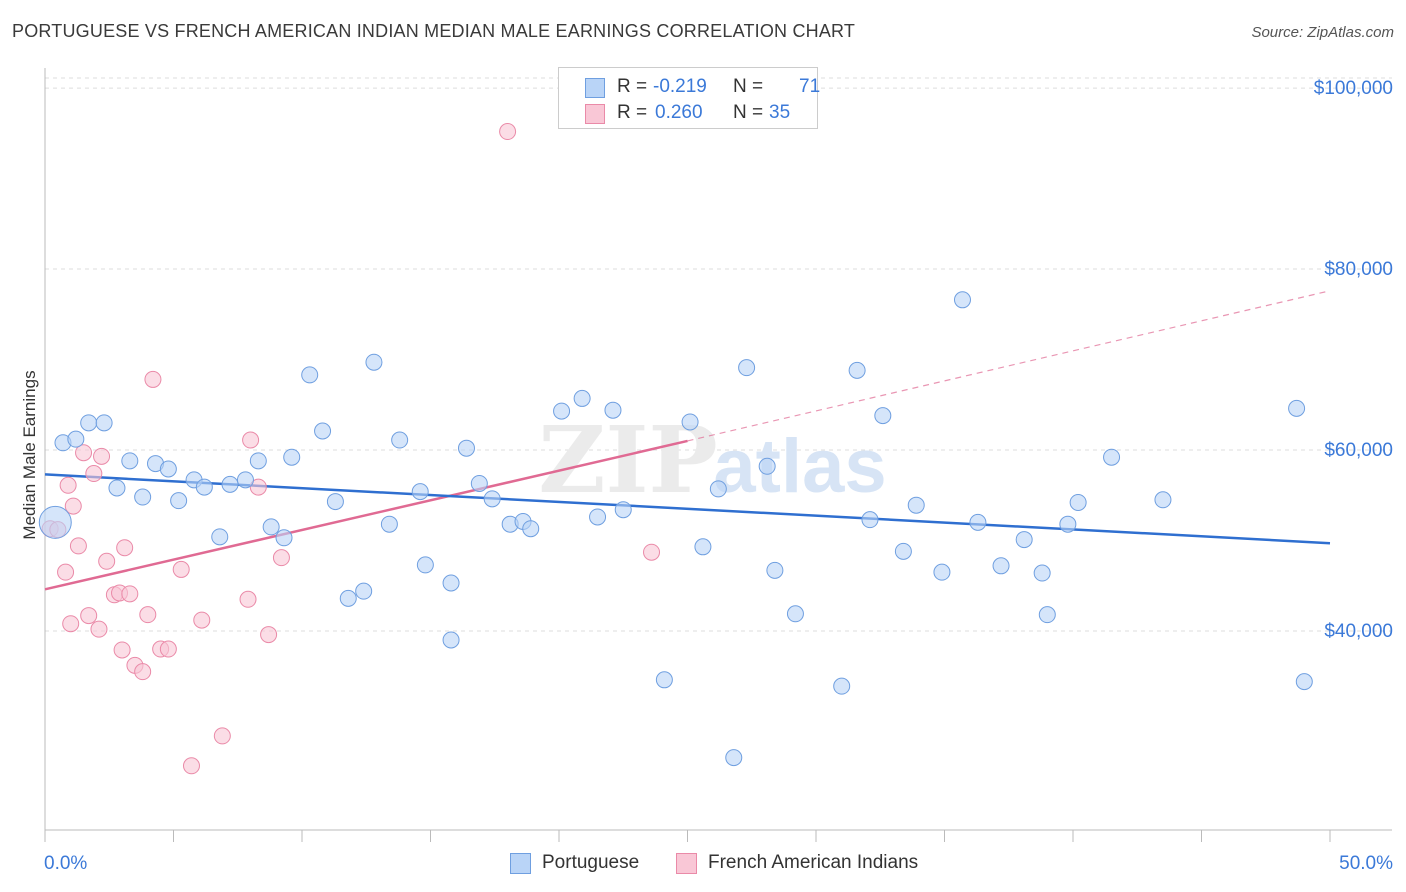  What do you see at coordinates (595, 114) in the screenshot?
I see `legend-swatch-pink` at bounding box center [595, 114].